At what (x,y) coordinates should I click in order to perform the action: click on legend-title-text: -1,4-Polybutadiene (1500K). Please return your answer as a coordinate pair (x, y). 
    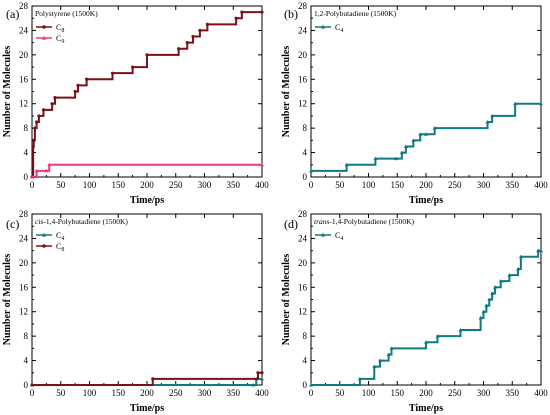
    Looking at the image, I should click on (371, 221).